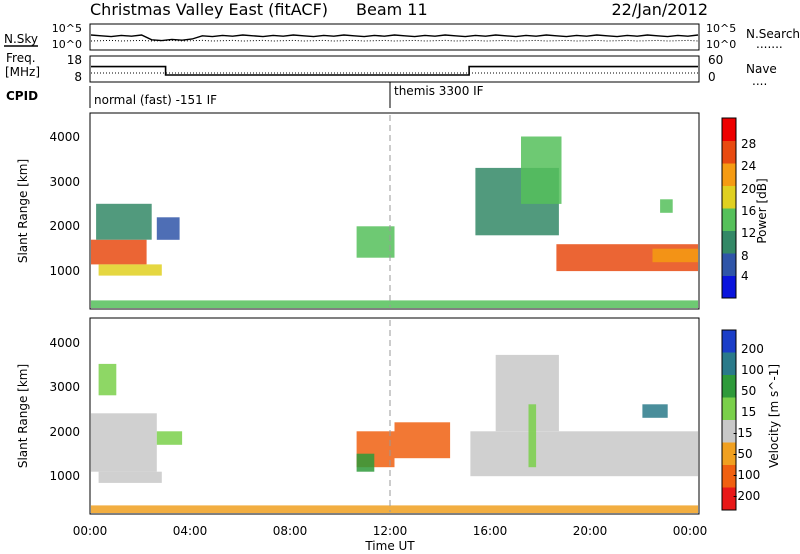 The height and width of the screenshot is (554, 800). I want to click on velocity-cbar-tick-minus15: -15, so click(743, 433).